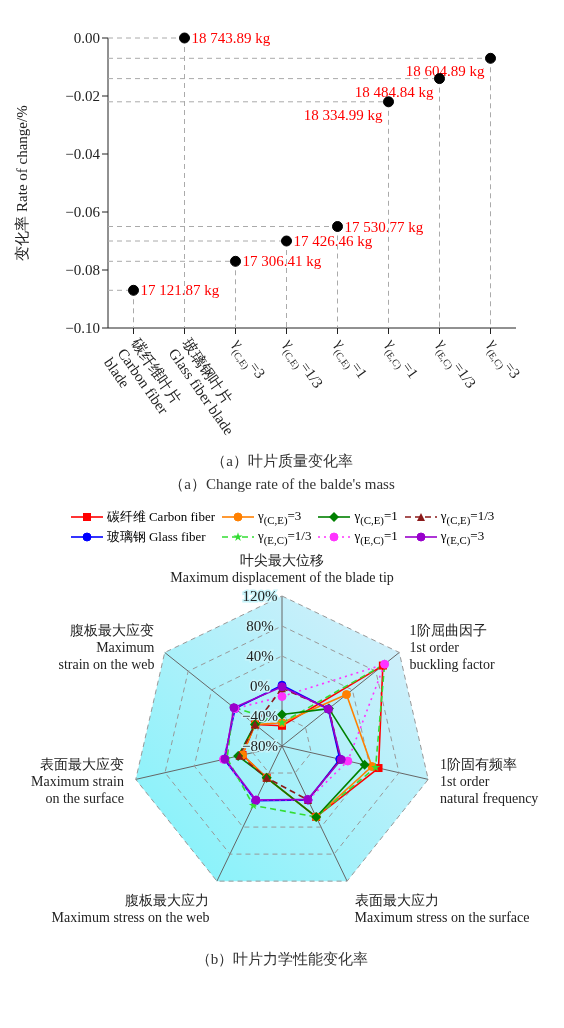 The image size is (564, 1028). Describe the element at coordinates (82, 270) in the screenshot. I see `y-tick-label: −0.08` at that location.